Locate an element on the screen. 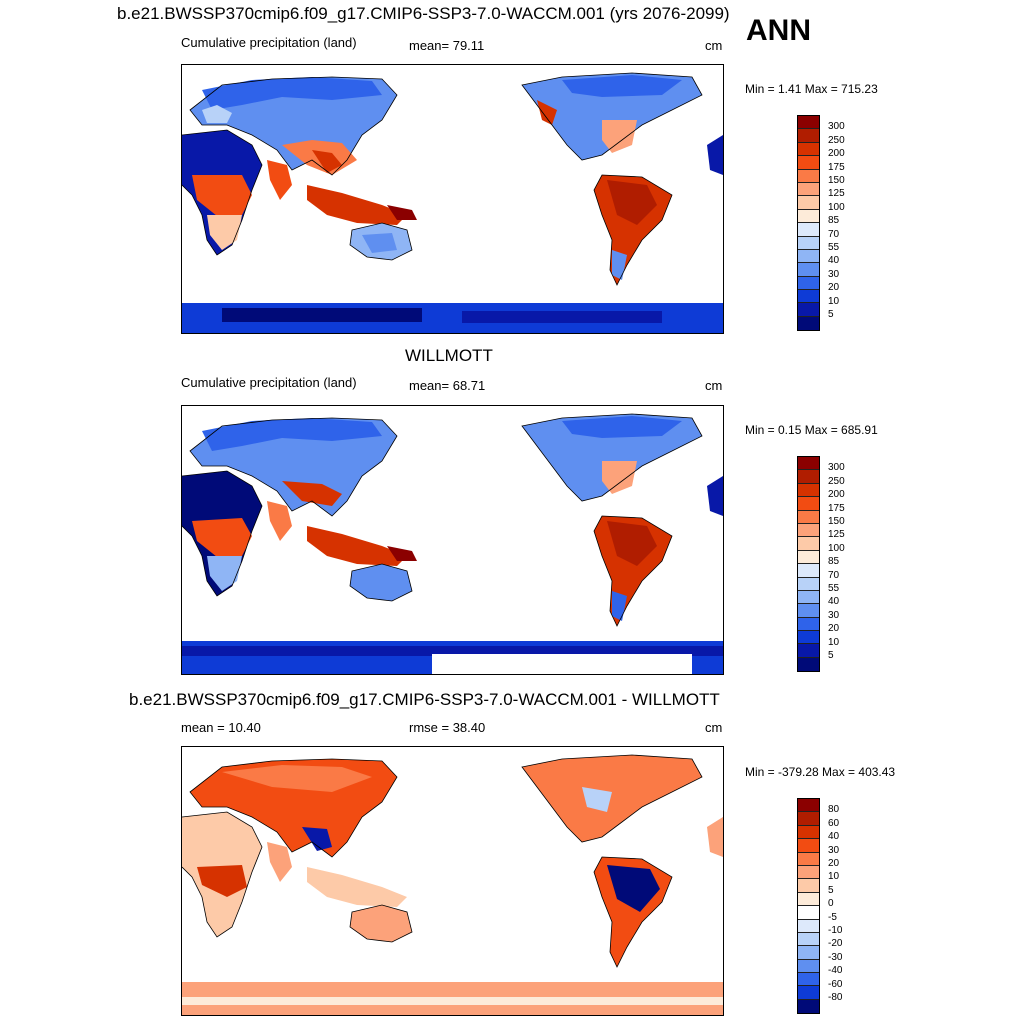 This screenshot has height=1024, width=1024. panel3-units: cm is located at coordinates (714, 727).